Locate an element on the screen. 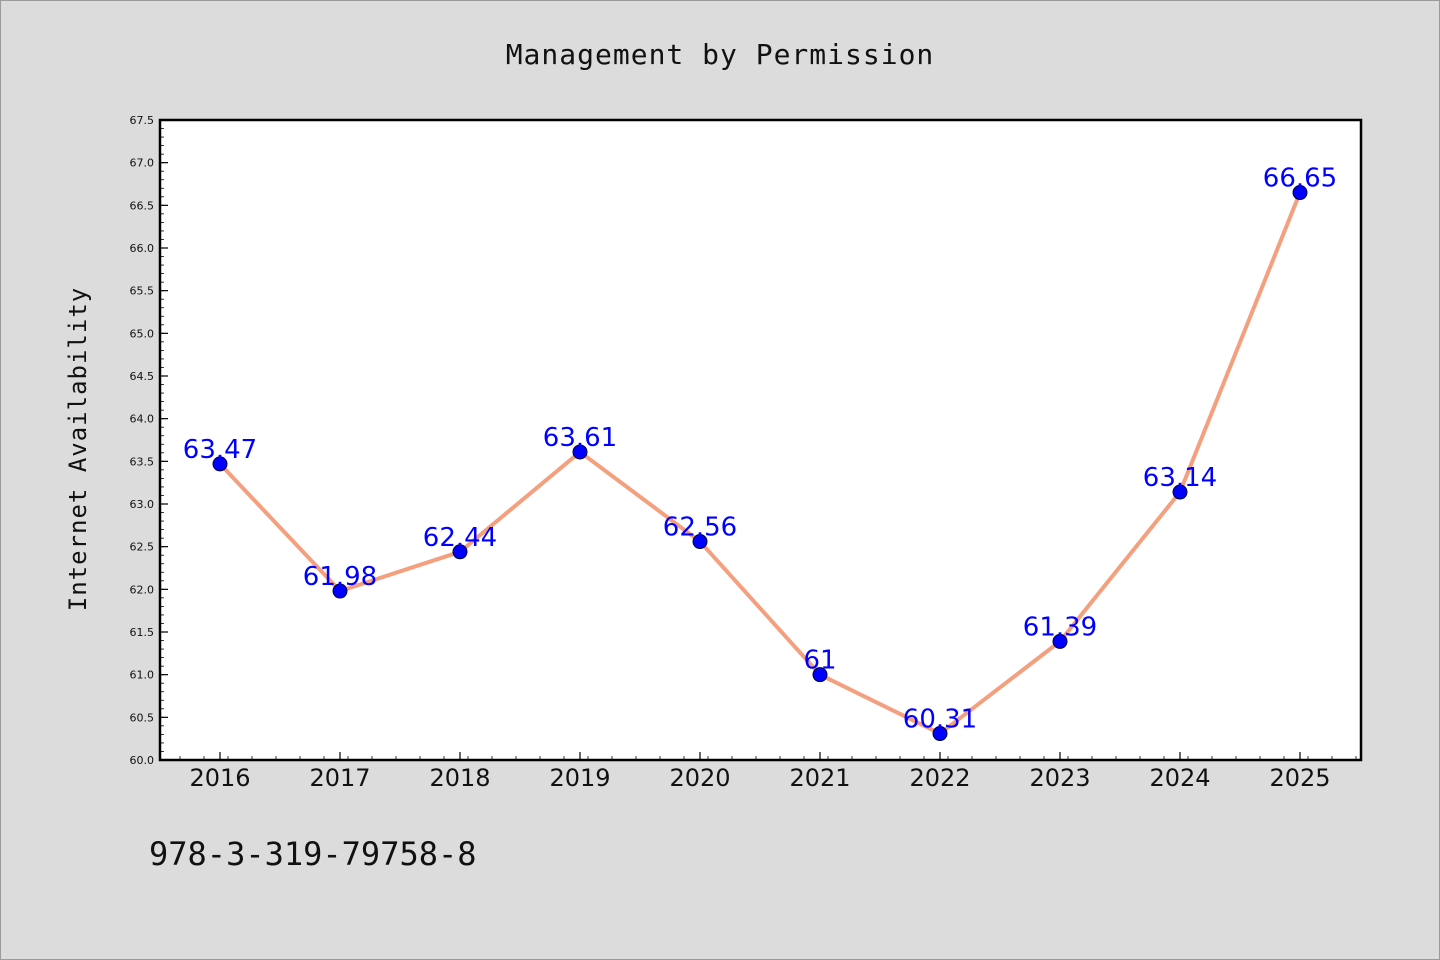 This screenshot has height=960, width=1440. y-tick-label: 64.0 is located at coordinates (142, 419).